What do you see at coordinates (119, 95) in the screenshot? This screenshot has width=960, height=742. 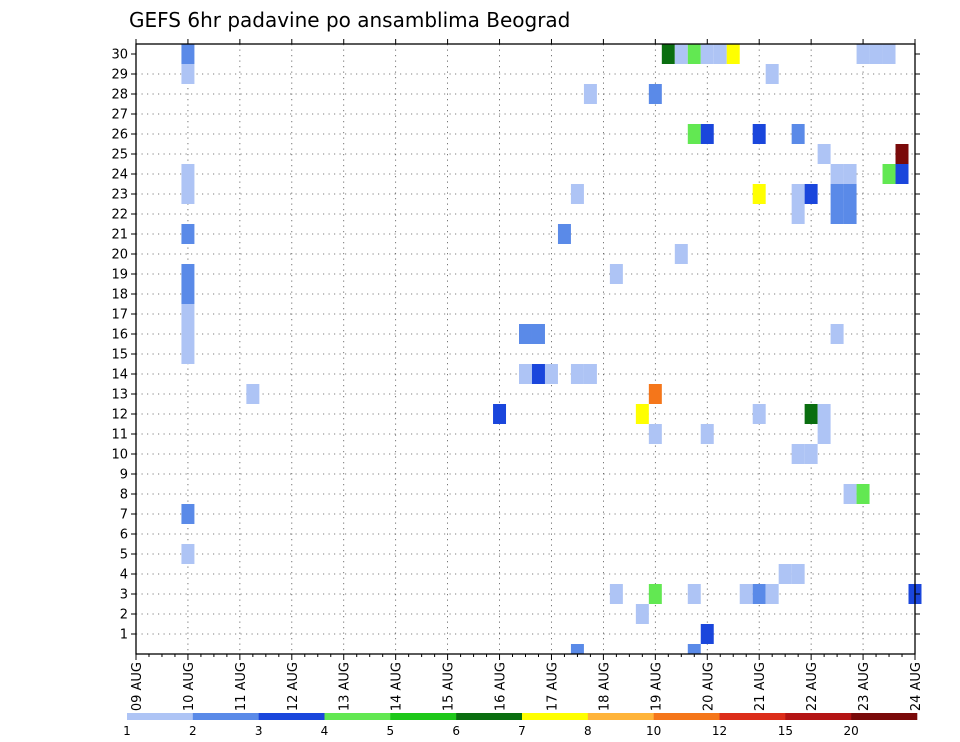 I see `y-tick-label: 28` at bounding box center [119, 95].